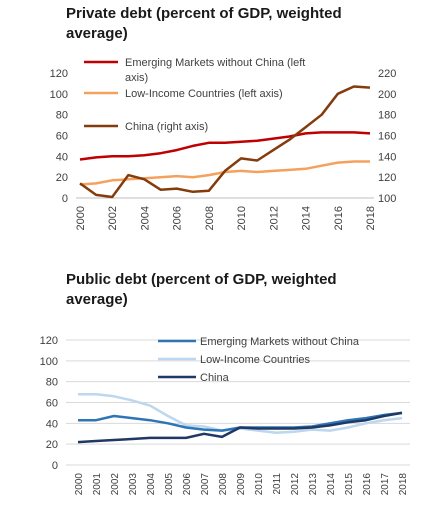 The width and height of the screenshot is (427, 525). Describe the element at coordinates (52, 445) in the screenshot. I see `y-tick-label: 20` at that location.